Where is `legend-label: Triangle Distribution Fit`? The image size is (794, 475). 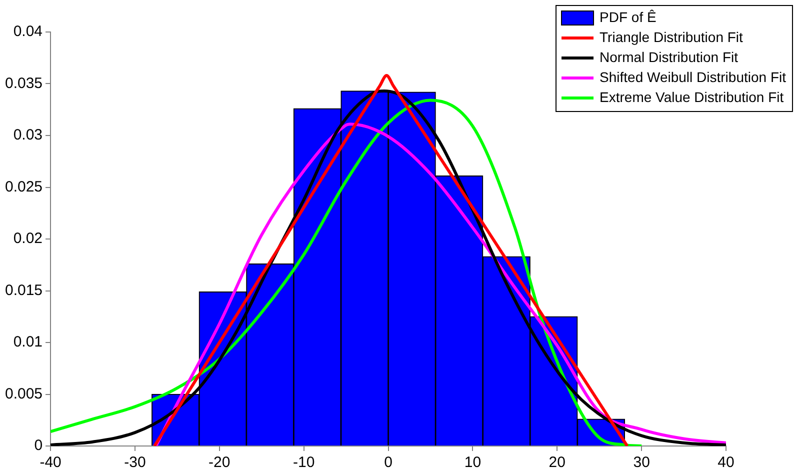 legend-label: Triangle Distribution Fit is located at coordinates (672, 36).